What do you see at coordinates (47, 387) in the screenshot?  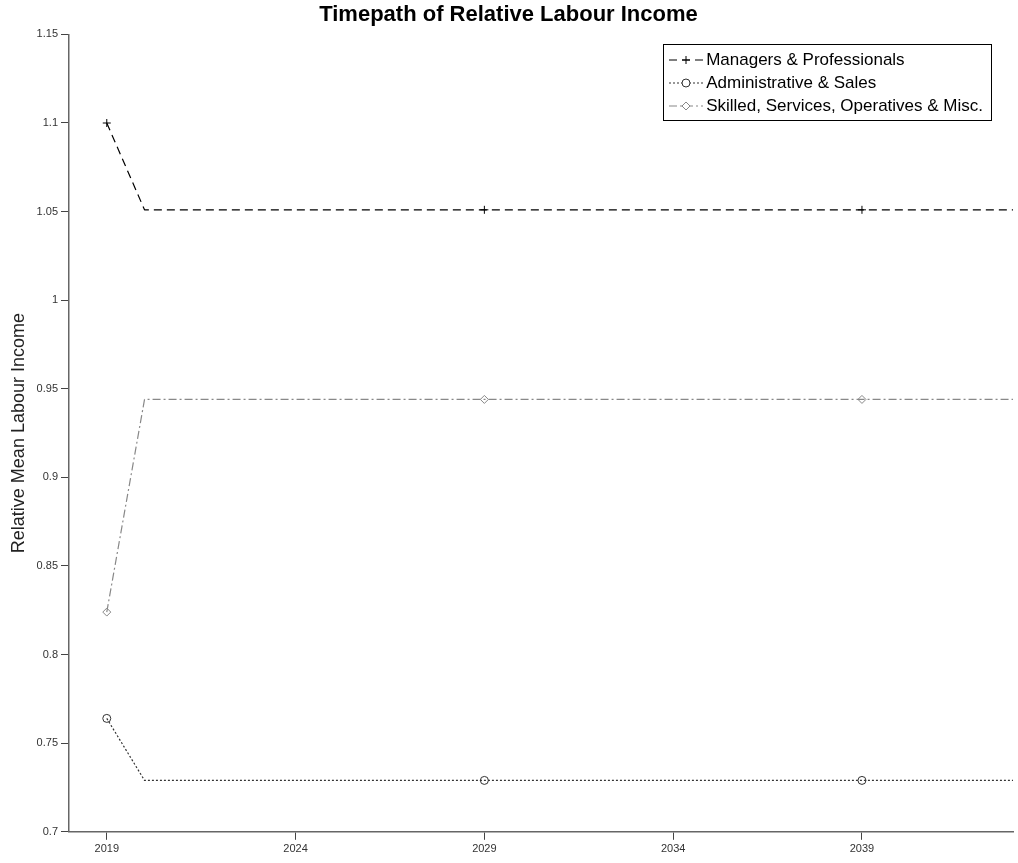 I see `y-tick-label: 0.95` at bounding box center [47, 387].